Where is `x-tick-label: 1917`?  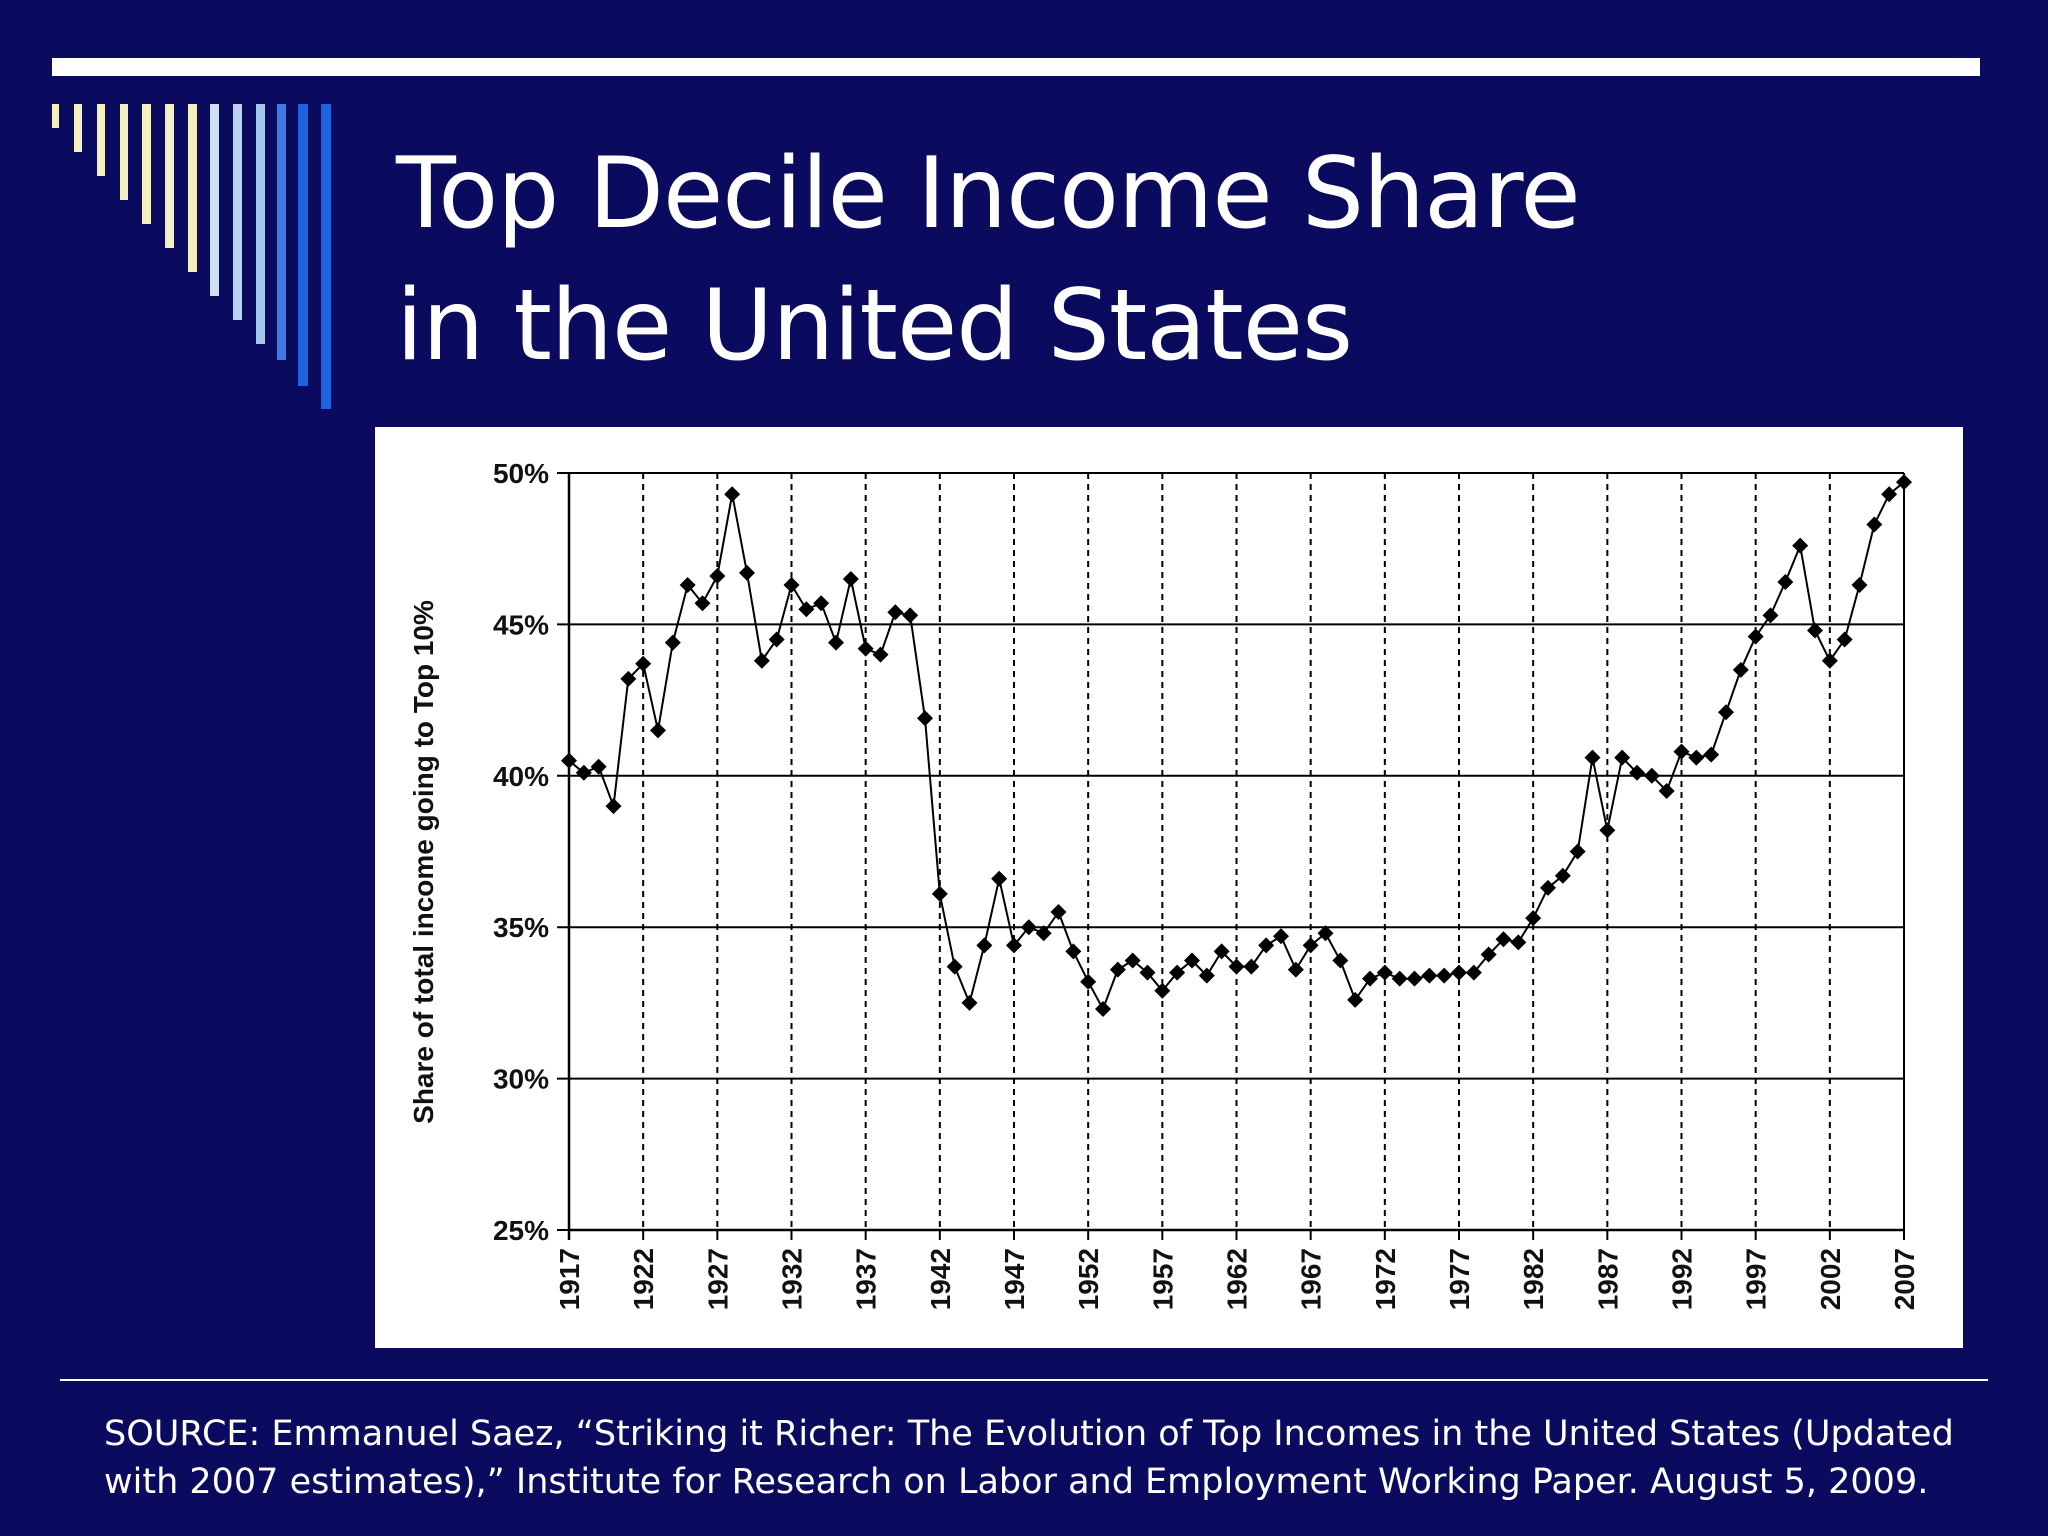
x-tick-label: 1917 is located at coordinates (569, 1279).